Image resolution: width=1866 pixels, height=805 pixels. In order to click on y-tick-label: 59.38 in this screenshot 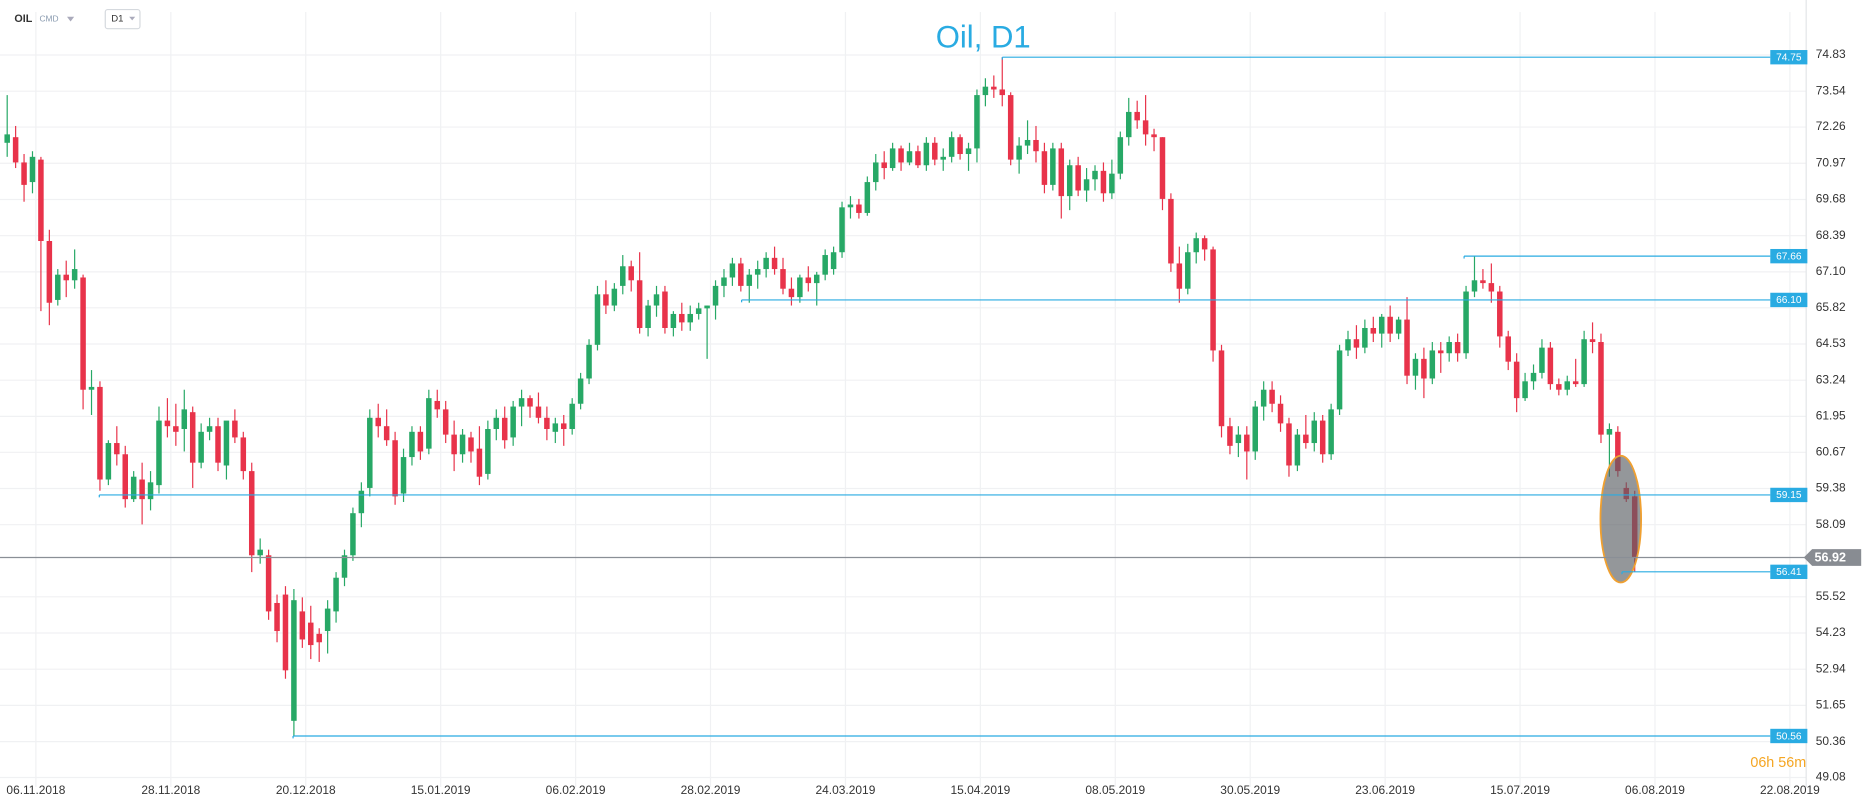, I will do `click(1831, 488)`.